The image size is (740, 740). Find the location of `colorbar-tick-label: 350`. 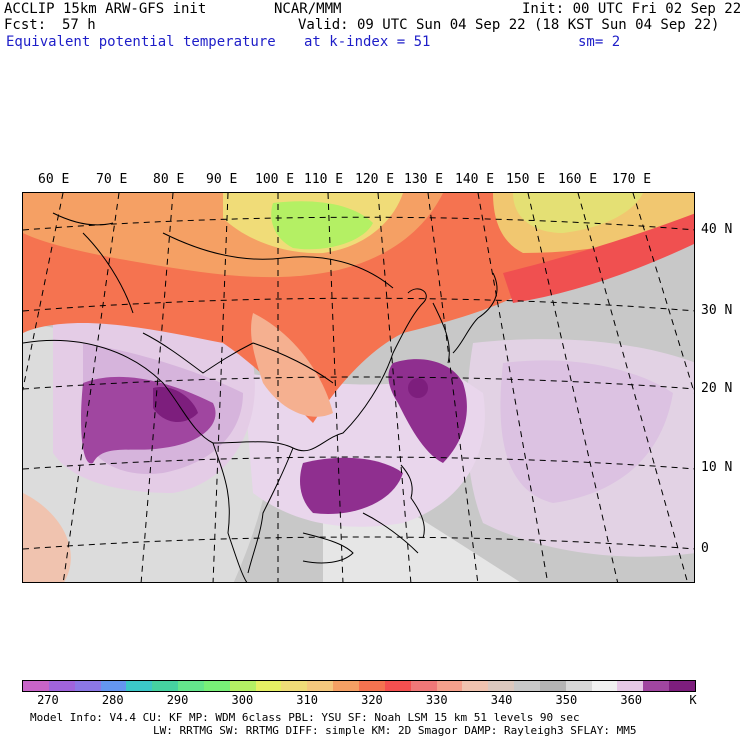

colorbar-tick-label: 350 is located at coordinates (566, 700).